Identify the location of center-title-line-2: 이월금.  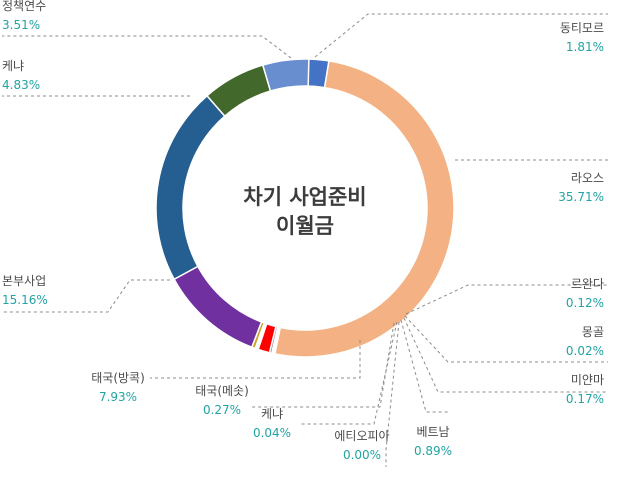
(305, 226).